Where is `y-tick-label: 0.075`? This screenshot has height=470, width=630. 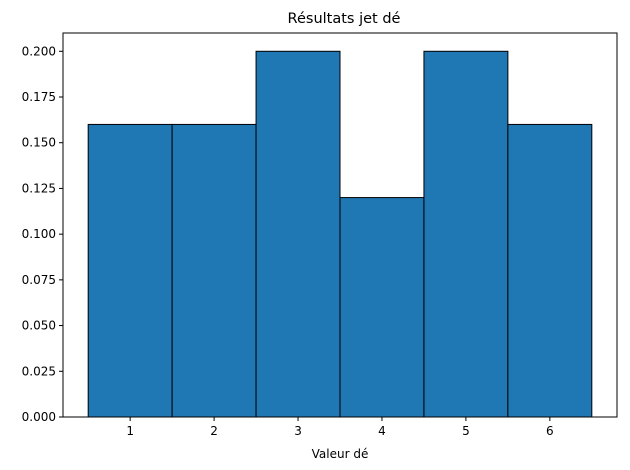 y-tick-label: 0.075 is located at coordinates (39, 280).